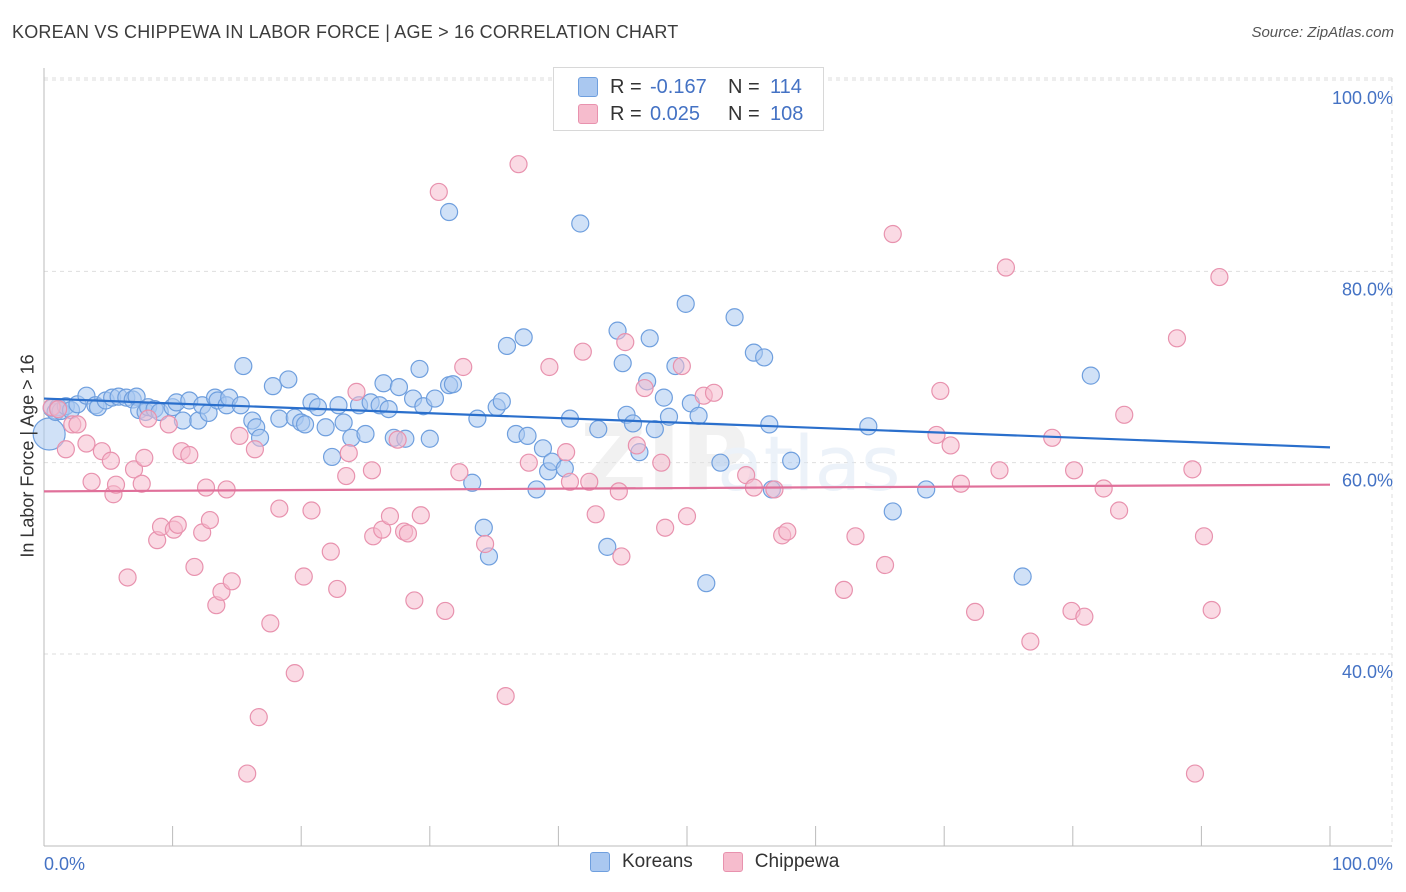 This screenshot has height=892, width=1406. What do you see at coordinates (1322, 32) in the screenshot?
I see `chart-source: Source: ZipAtlas.com` at bounding box center [1322, 32].